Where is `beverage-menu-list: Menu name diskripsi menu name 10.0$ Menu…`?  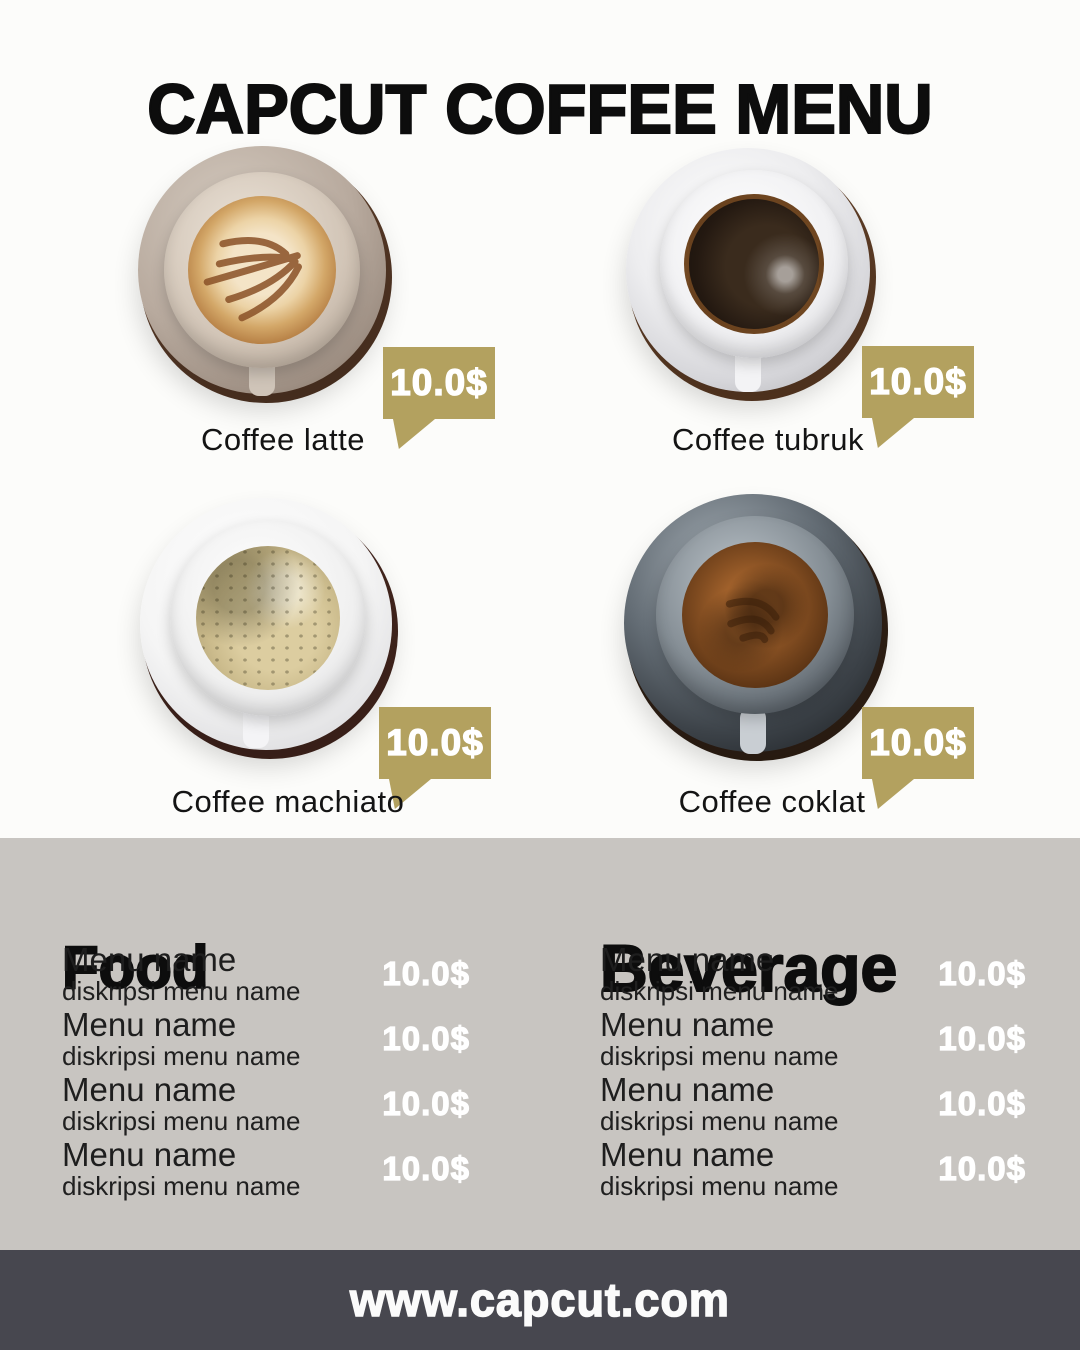
beverage-menu-list: Menu name diskripsi menu name 10.0$ Menu… is located at coordinates (813, 1072).